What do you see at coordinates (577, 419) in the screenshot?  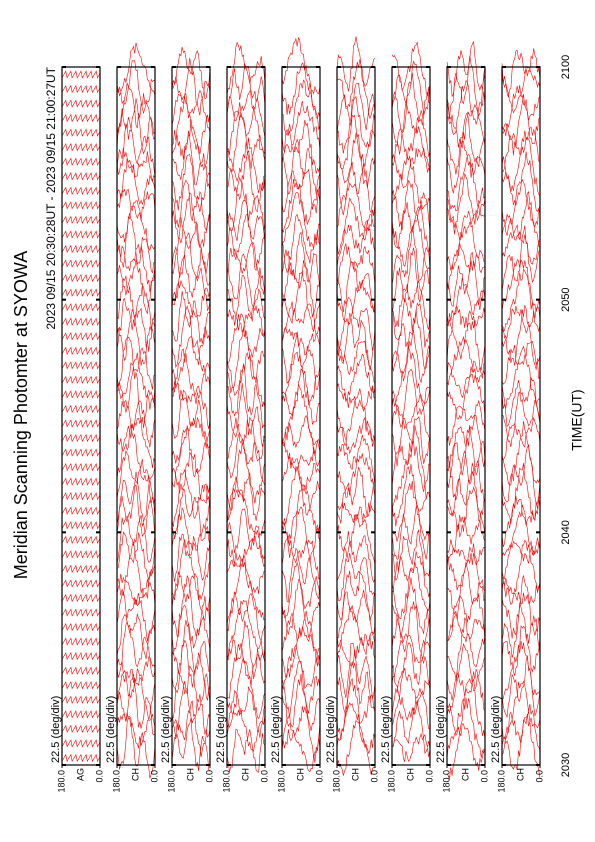 I see `x-axis-label: TIME(UT)` at bounding box center [577, 419].